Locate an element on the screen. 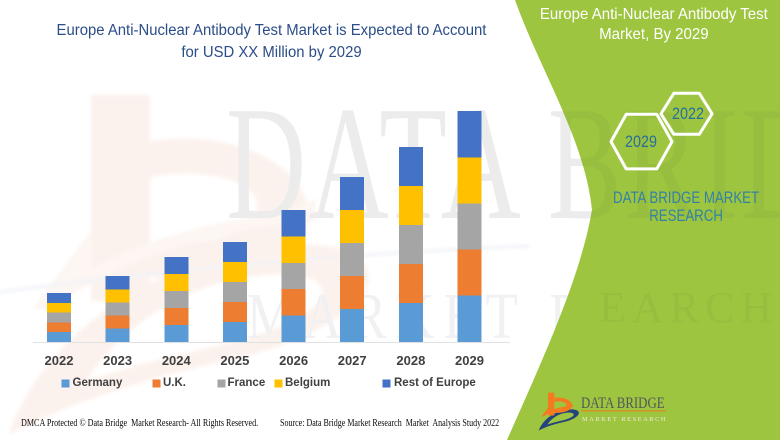  svg-text: MARKET RESEARCH is located at coordinates (624, 419).